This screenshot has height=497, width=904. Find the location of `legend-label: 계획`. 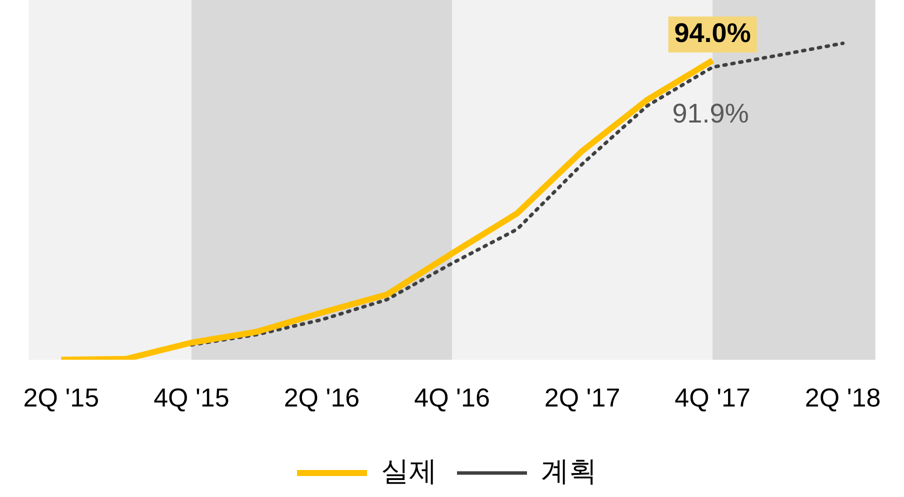

legend-label: 계획 is located at coordinates (569, 471).